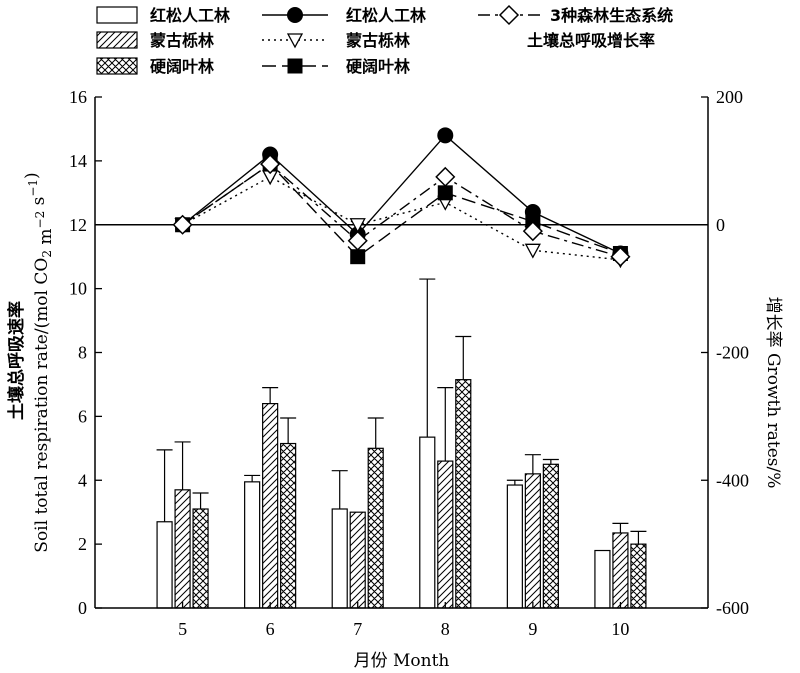 The height and width of the screenshot is (673, 800). Describe the element at coordinates (270, 629) in the screenshot. I see `x-tick-label-6: 6` at that location.